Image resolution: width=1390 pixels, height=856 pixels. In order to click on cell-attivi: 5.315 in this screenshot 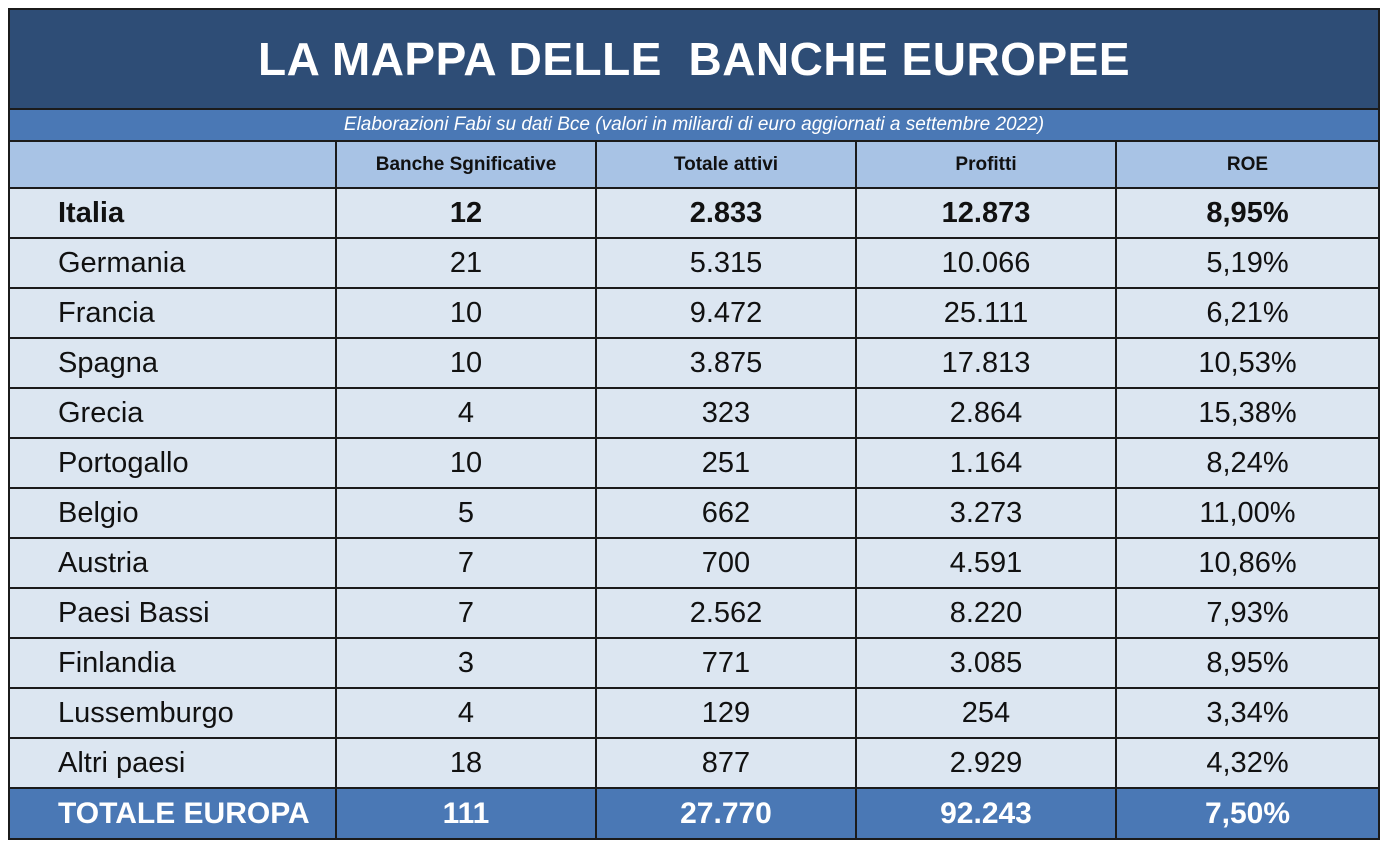, I will do `click(726, 263)`.